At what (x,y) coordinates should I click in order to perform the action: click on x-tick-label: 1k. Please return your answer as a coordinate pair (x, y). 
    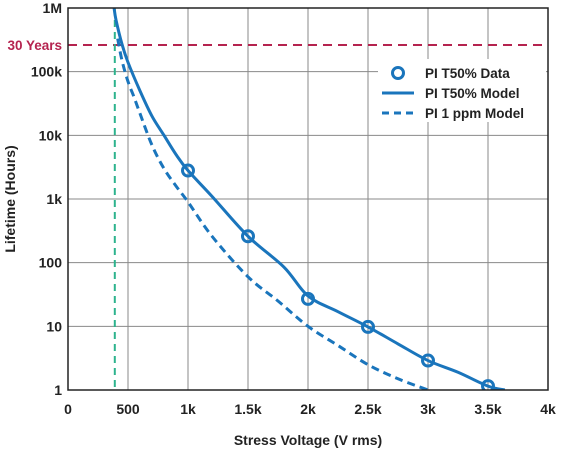
    Looking at the image, I should click on (188, 409).